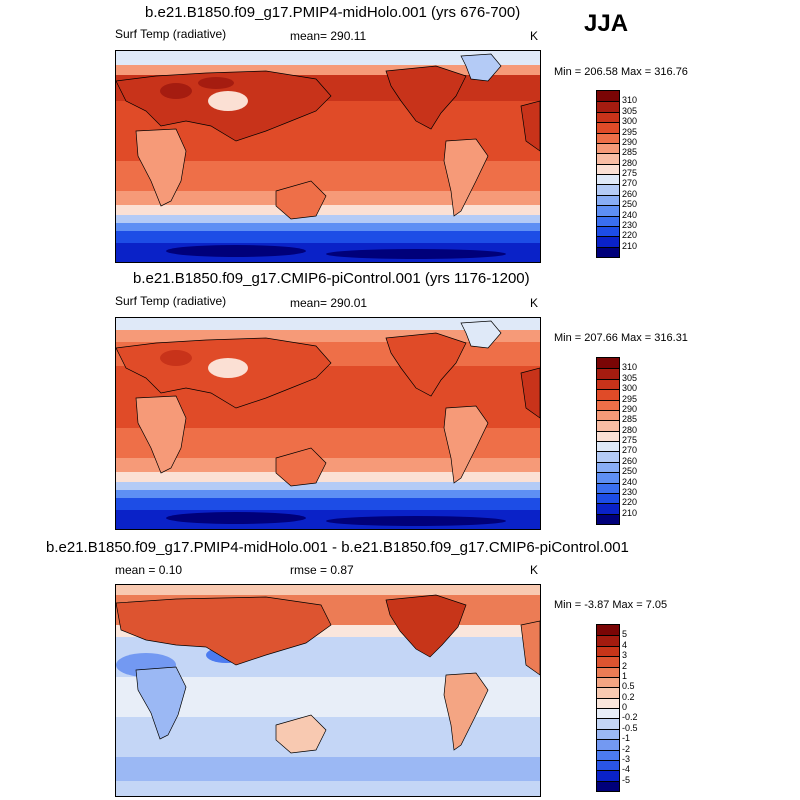 The height and width of the screenshot is (800, 800). I want to click on panel-3-mean-label: mean = 0.10, so click(149, 570).